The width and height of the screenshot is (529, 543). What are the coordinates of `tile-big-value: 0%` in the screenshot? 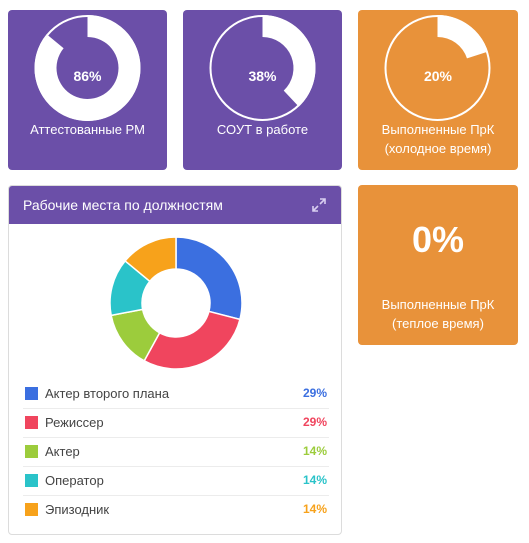 It's located at (438, 239).